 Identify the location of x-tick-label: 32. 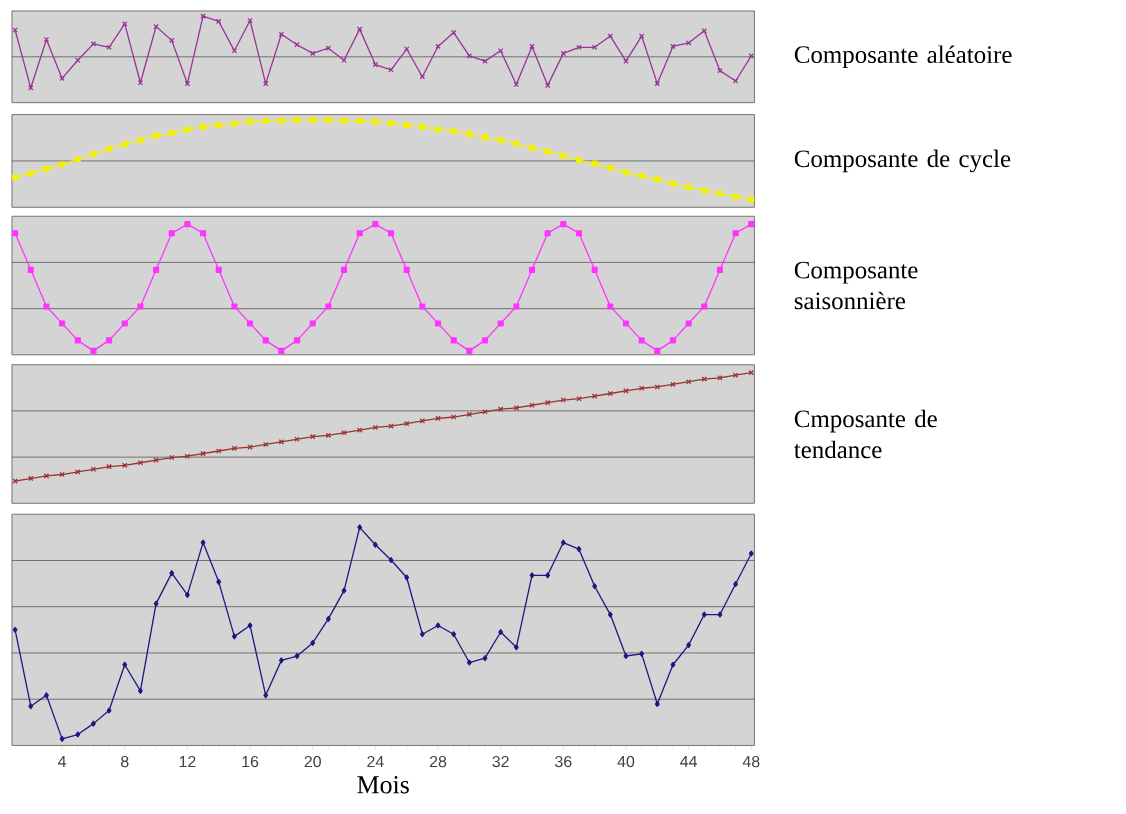
(500, 761).